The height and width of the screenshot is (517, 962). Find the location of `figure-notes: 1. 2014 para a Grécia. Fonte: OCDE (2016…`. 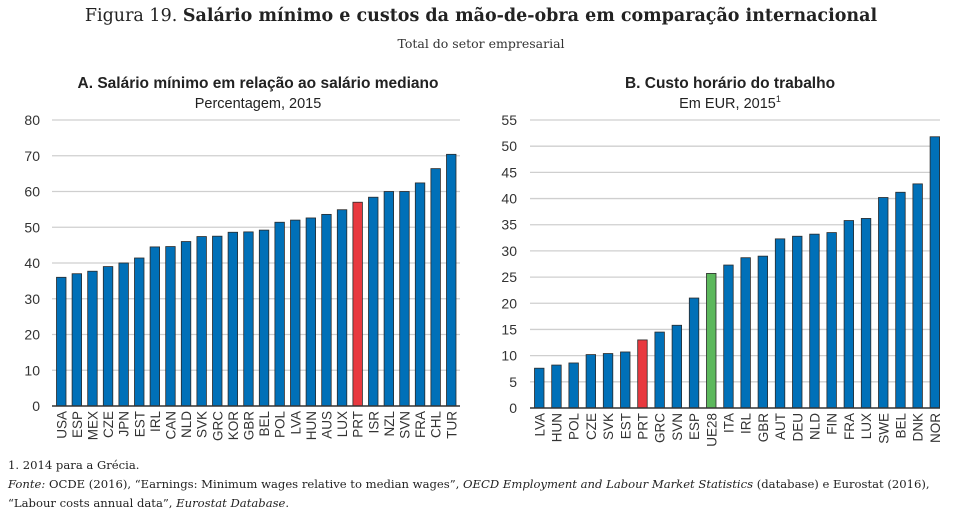

figure-notes: 1. 2014 para a Grécia. Fonte: OCDE (2016… is located at coordinates (483, 484).